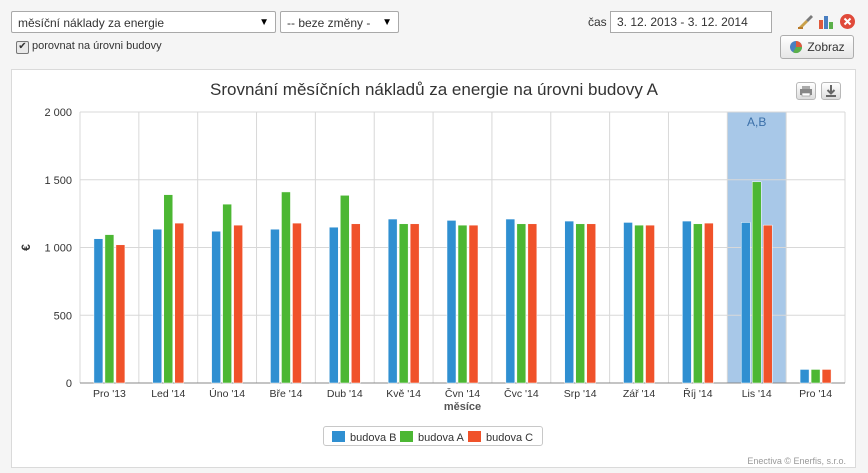  I want to click on date-range-value: 3. 12. 2013 - 3. 12. 2014, so click(682, 22).